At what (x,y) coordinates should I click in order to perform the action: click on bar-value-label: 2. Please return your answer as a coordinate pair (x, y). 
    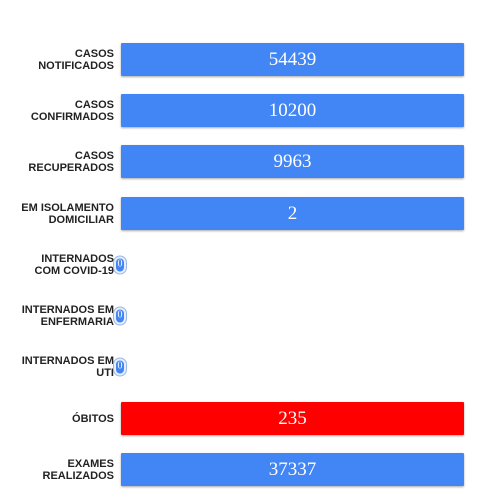
    Looking at the image, I should click on (292, 213).